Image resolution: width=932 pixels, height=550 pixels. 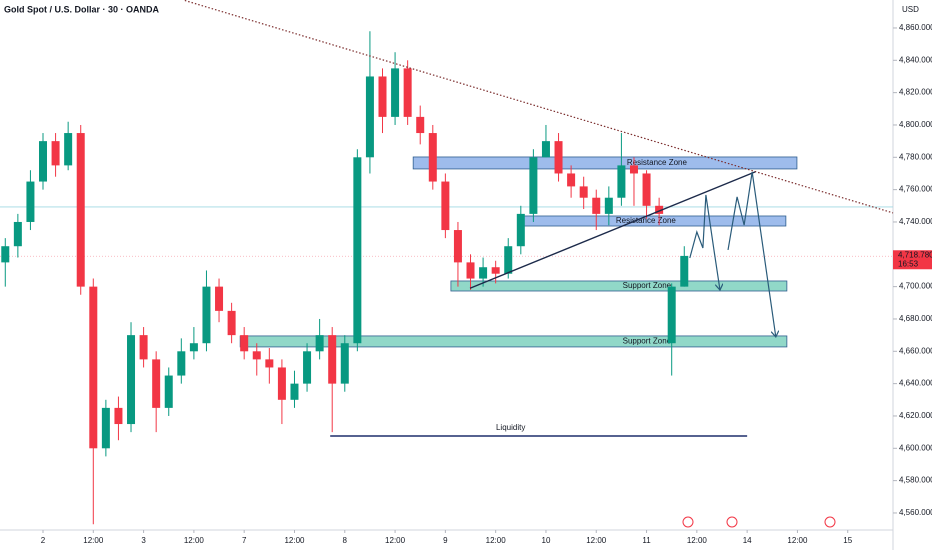 What do you see at coordinates (847, 540) in the screenshot?
I see `x-tick-label: 15` at bounding box center [847, 540].